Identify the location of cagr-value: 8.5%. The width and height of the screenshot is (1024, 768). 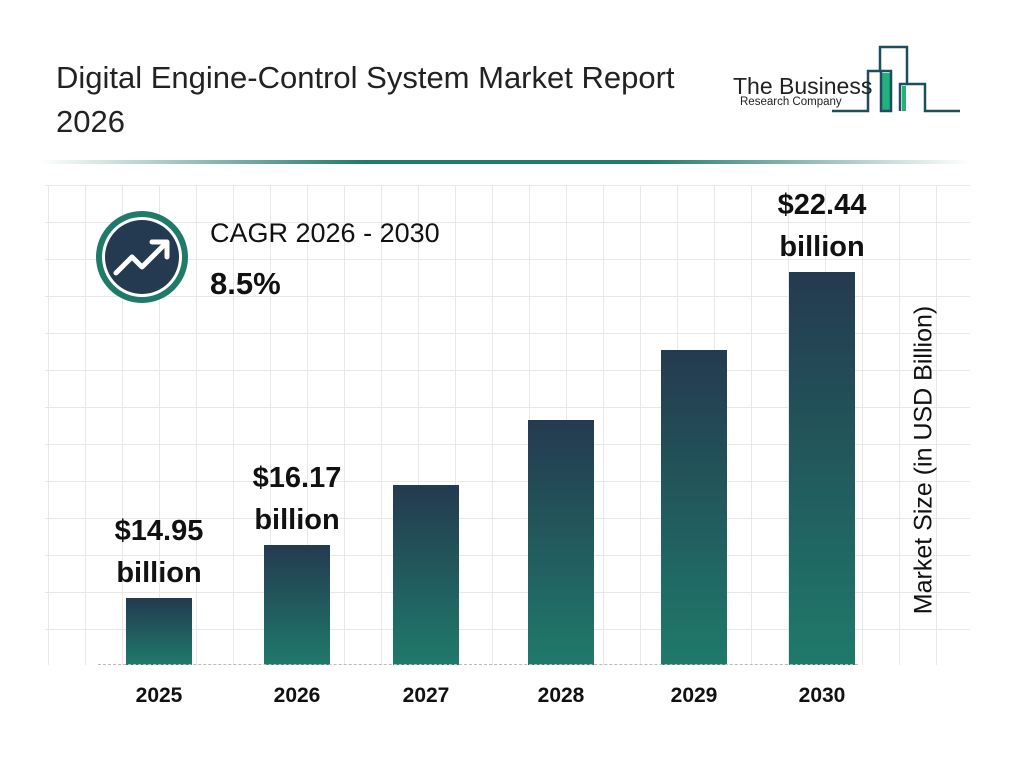
(245, 283).